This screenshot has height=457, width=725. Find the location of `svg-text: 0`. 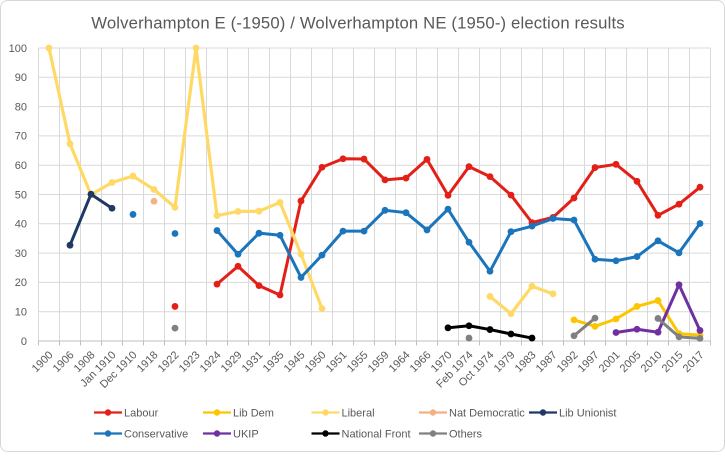

svg-text: 0 is located at coordinates (24, 342).